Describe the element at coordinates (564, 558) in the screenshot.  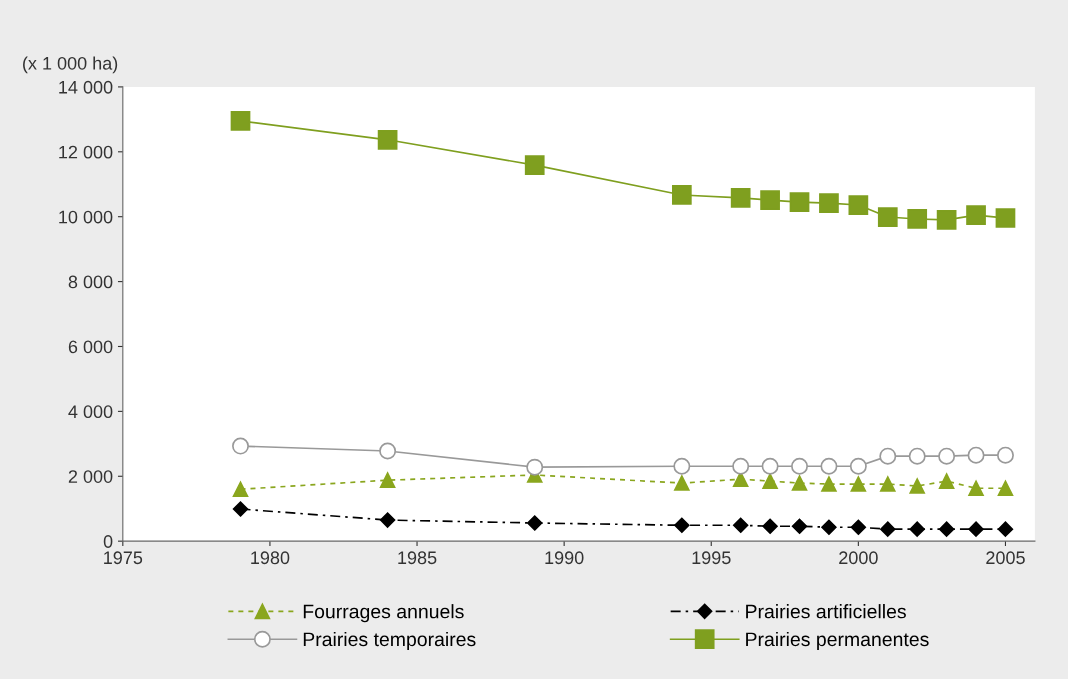
I see `x-tick-label: 1990` at that location.